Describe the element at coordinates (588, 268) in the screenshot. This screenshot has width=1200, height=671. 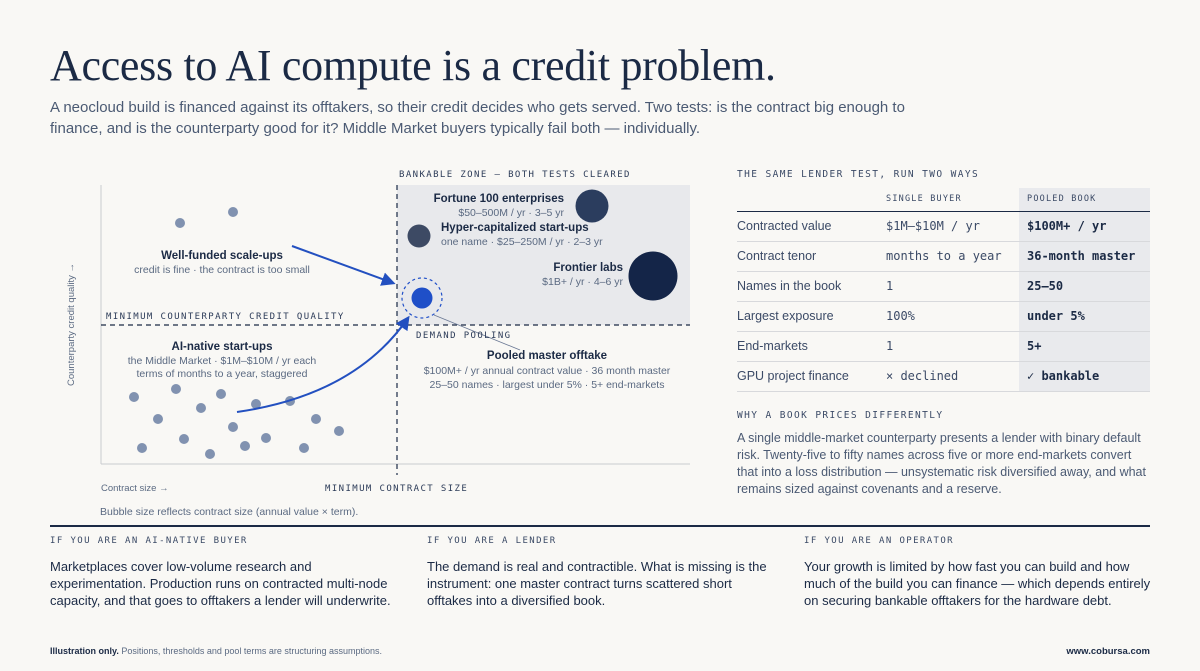
I see `frontier-name: Frontier labs` at that location.